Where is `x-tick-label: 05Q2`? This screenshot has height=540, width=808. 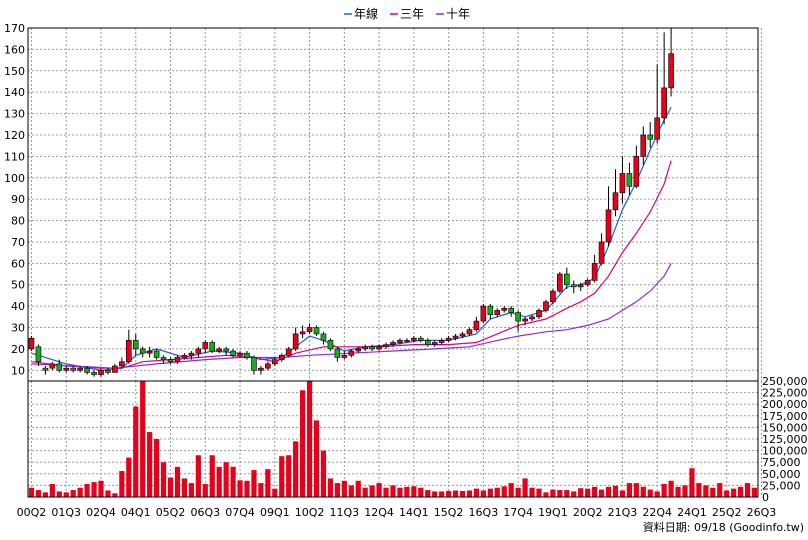
x-tick-label: 05Q2 is located at coordinates (171, 512).